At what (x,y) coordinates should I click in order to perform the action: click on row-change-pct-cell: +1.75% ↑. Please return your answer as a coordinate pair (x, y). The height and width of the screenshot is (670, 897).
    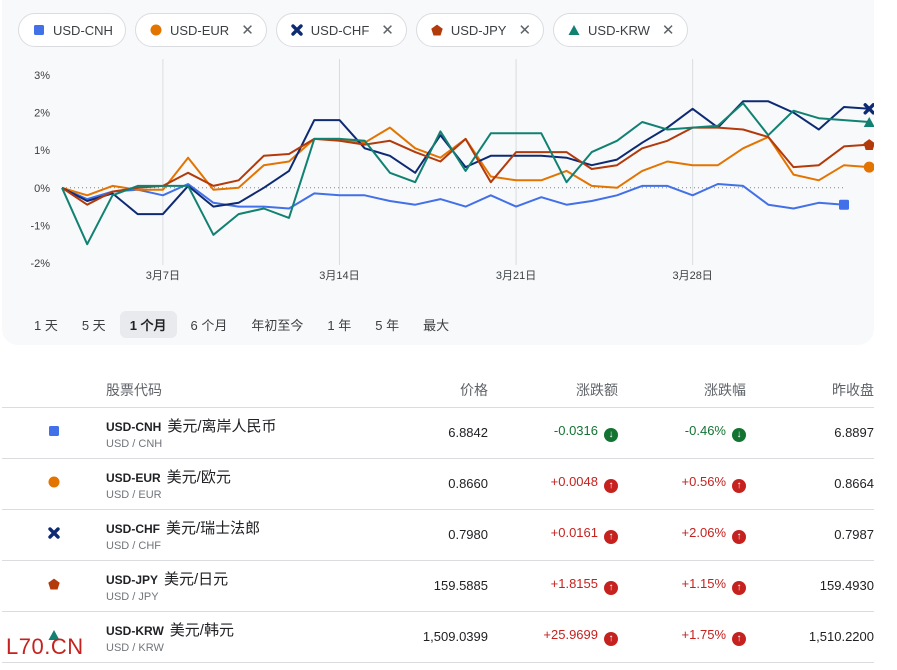
    Looking at the image, I should click on (682, 637).